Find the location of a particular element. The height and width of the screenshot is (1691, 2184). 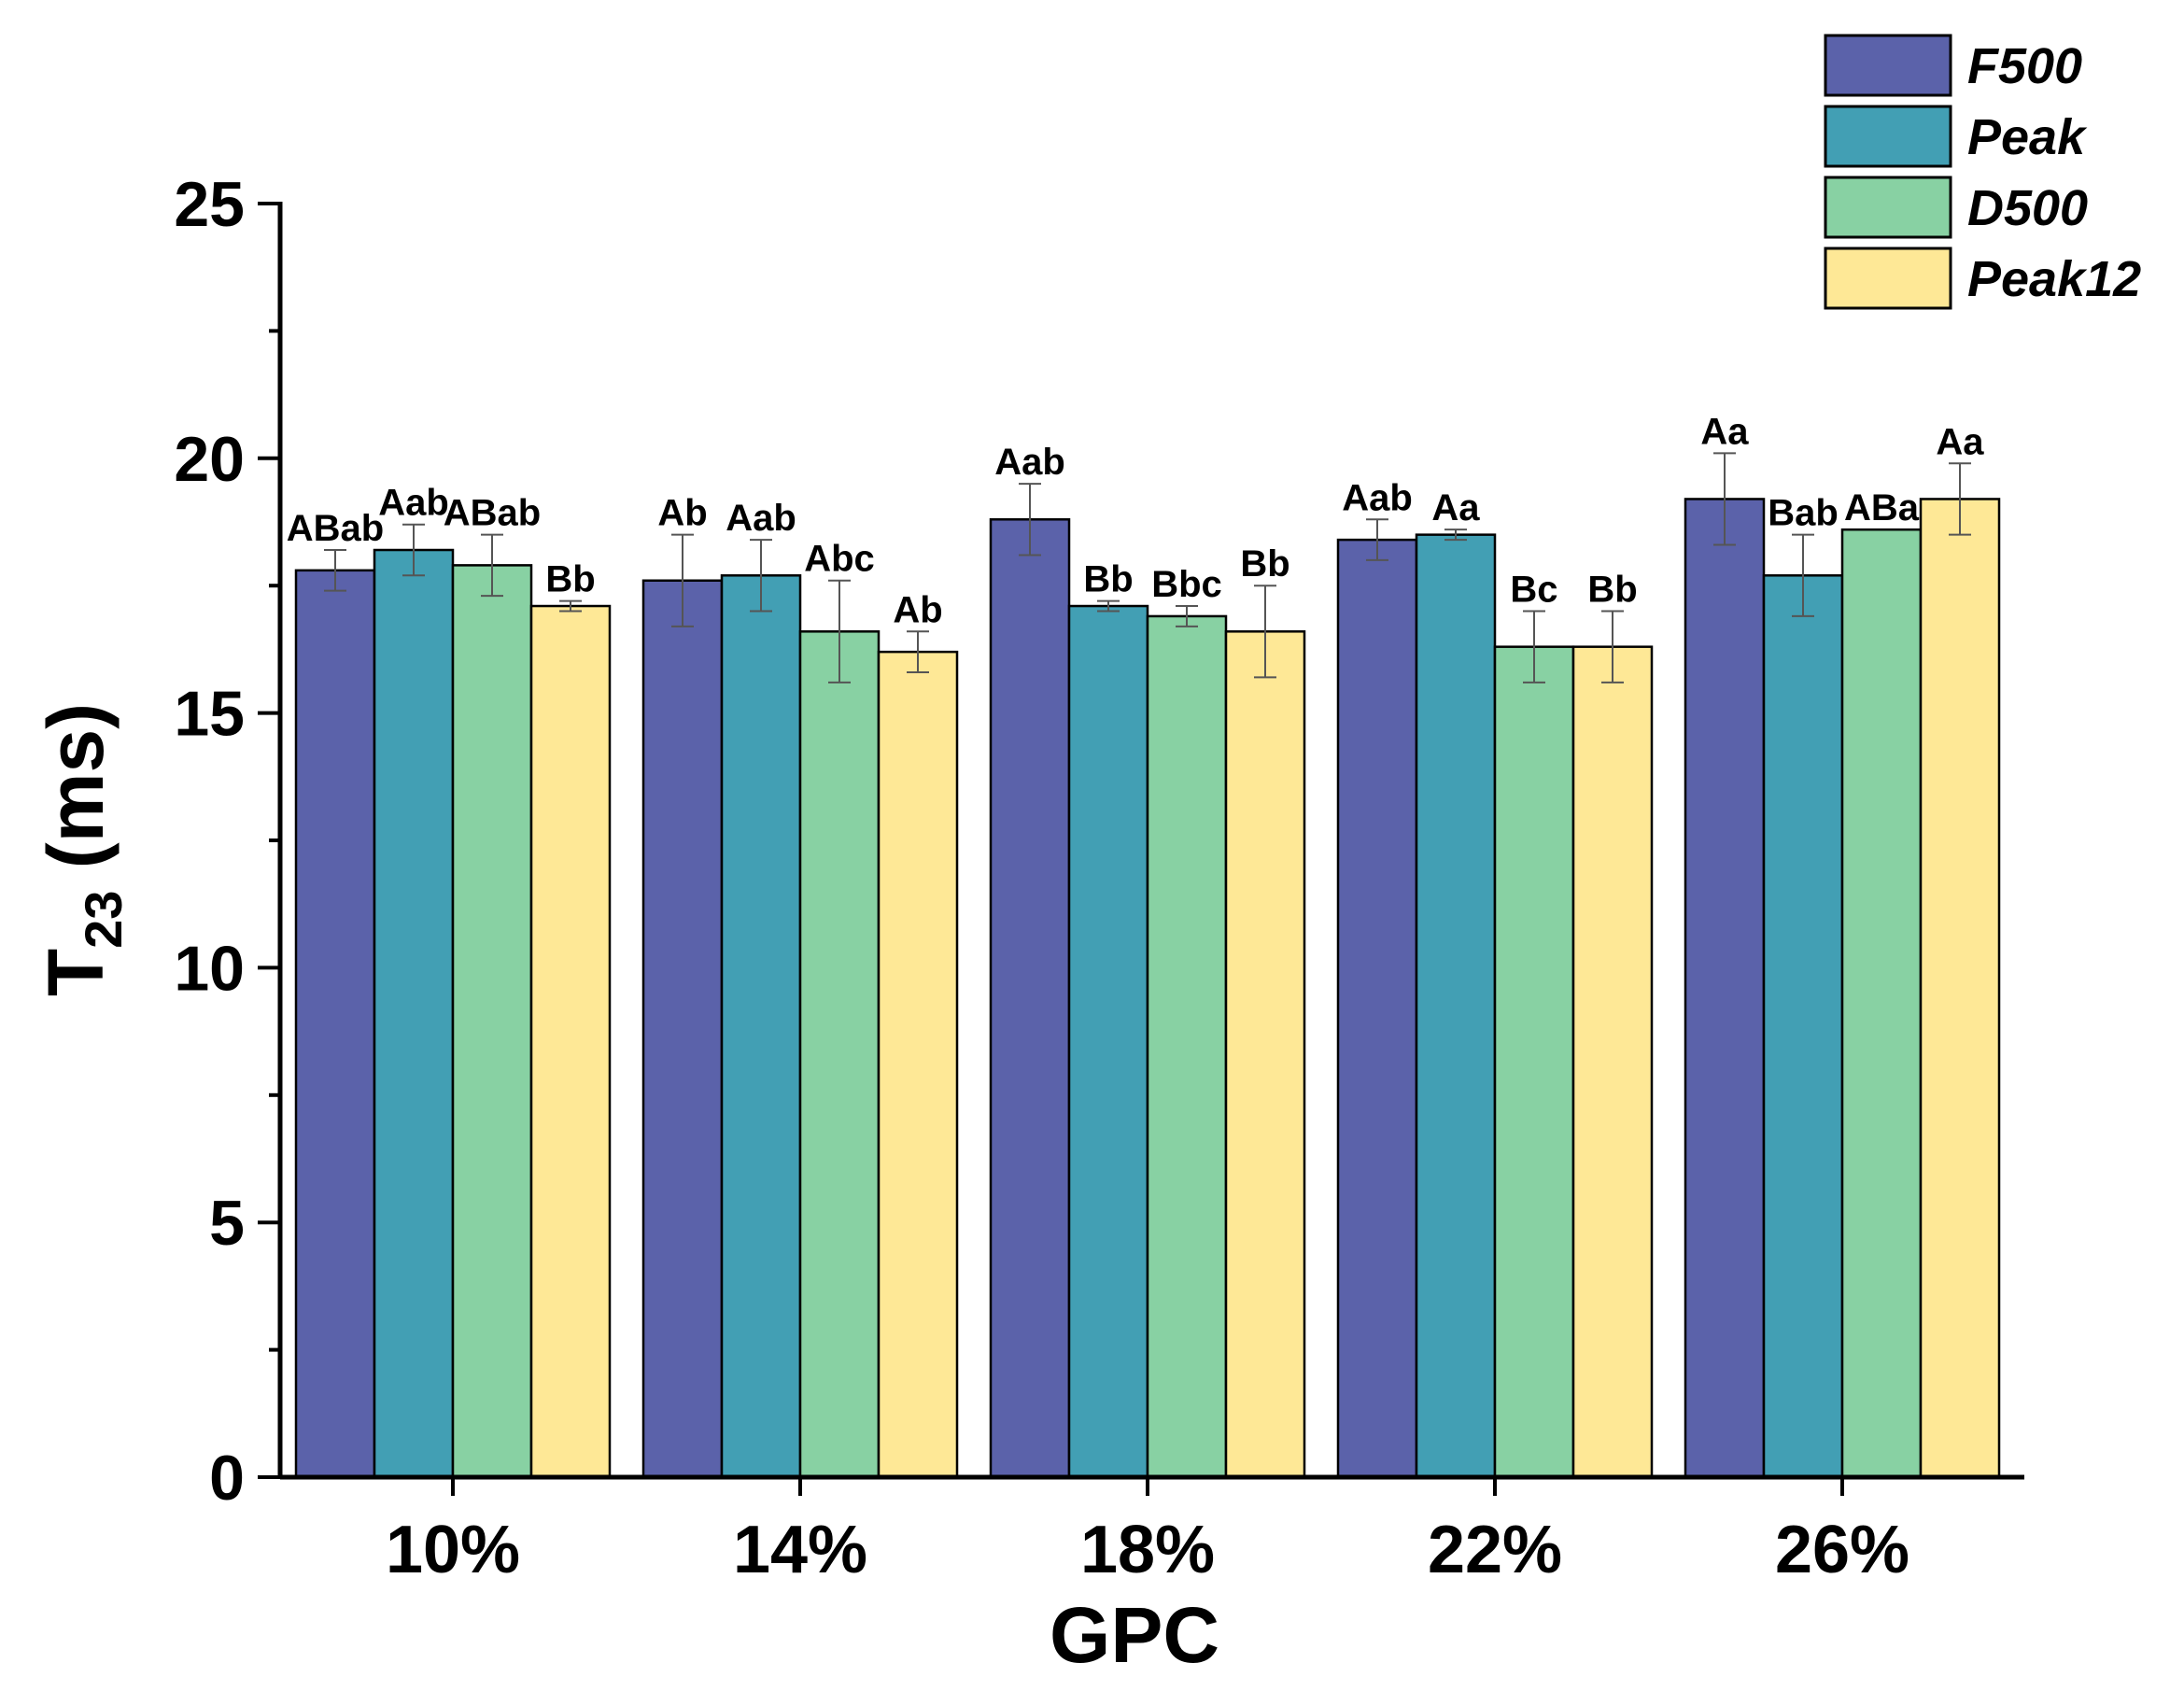

significance-label-D500-14%: Abc is located at coordinates (839, 559).